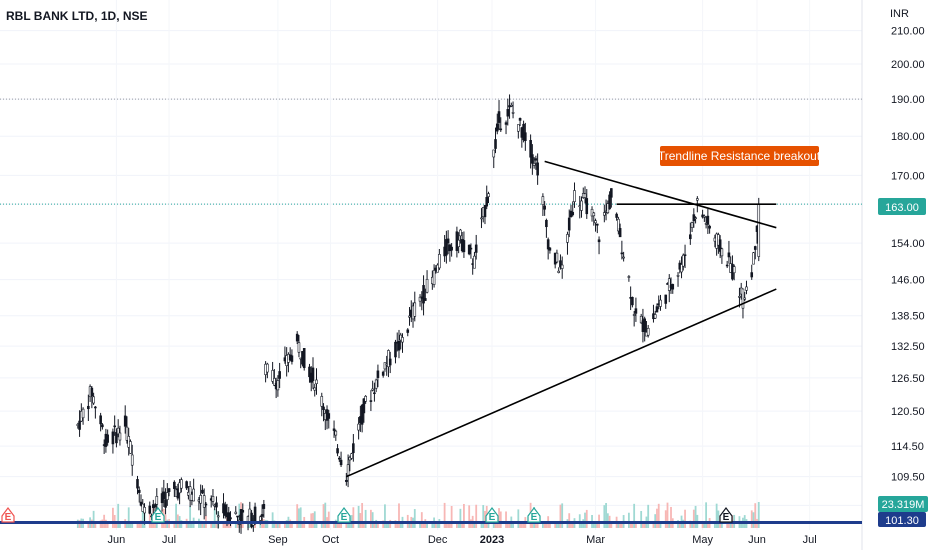 This screenshot has height=550, width=932. Describe the element at coordinates (757, 540) in the screenshot. I see `x-tick-label: Jun` at that location.